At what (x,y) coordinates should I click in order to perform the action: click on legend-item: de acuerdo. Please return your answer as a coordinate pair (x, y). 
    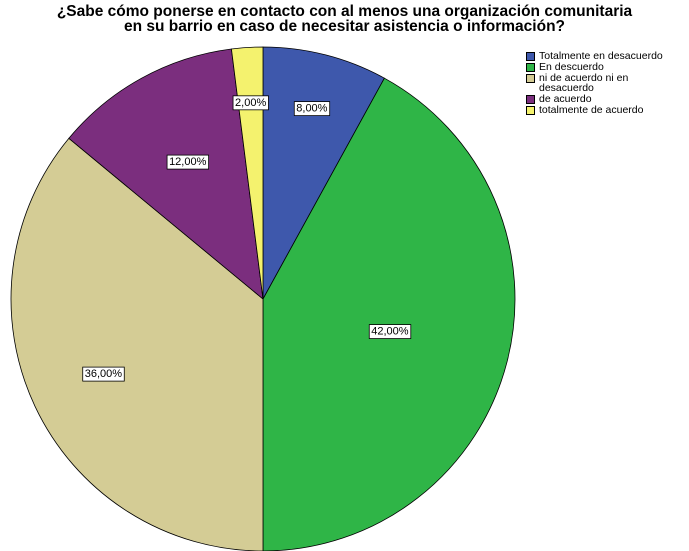
    Looking at the image, I should click on (597, 99).